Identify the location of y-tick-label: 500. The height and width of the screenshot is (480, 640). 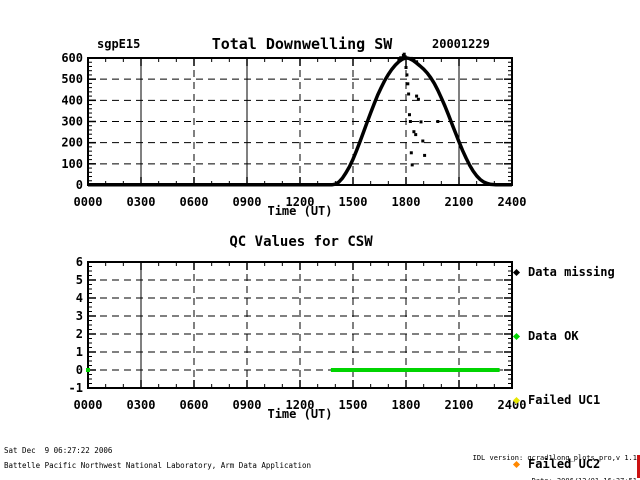
(72, 79).